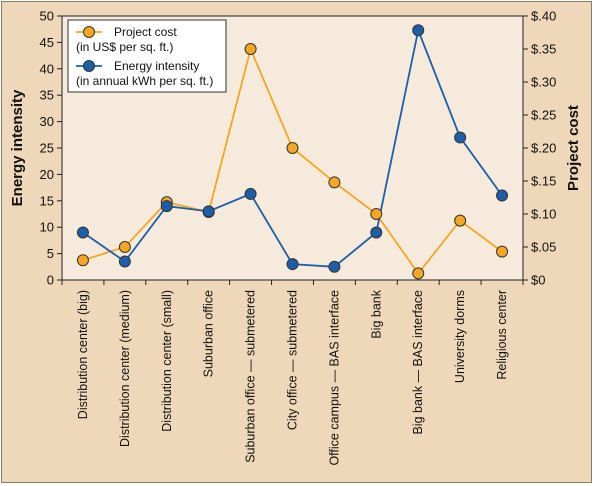 The image size is (595, 486). What do you see at coordinates (145, 32) in the screenshot?
I see `legend-cost-name: Project cost` at bounding box center [145, 32].